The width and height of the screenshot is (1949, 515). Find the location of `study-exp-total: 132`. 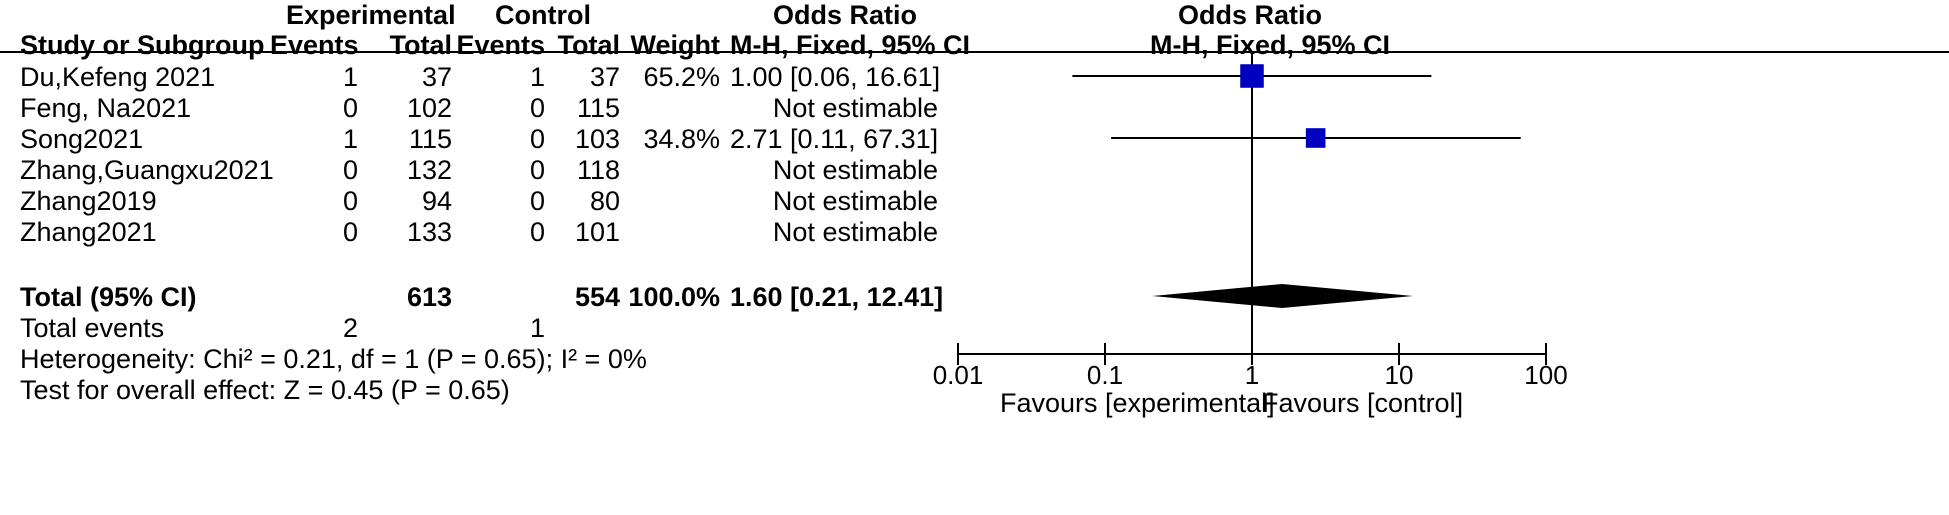

study-exp-total: 132 is located at coordinates (429, 170).